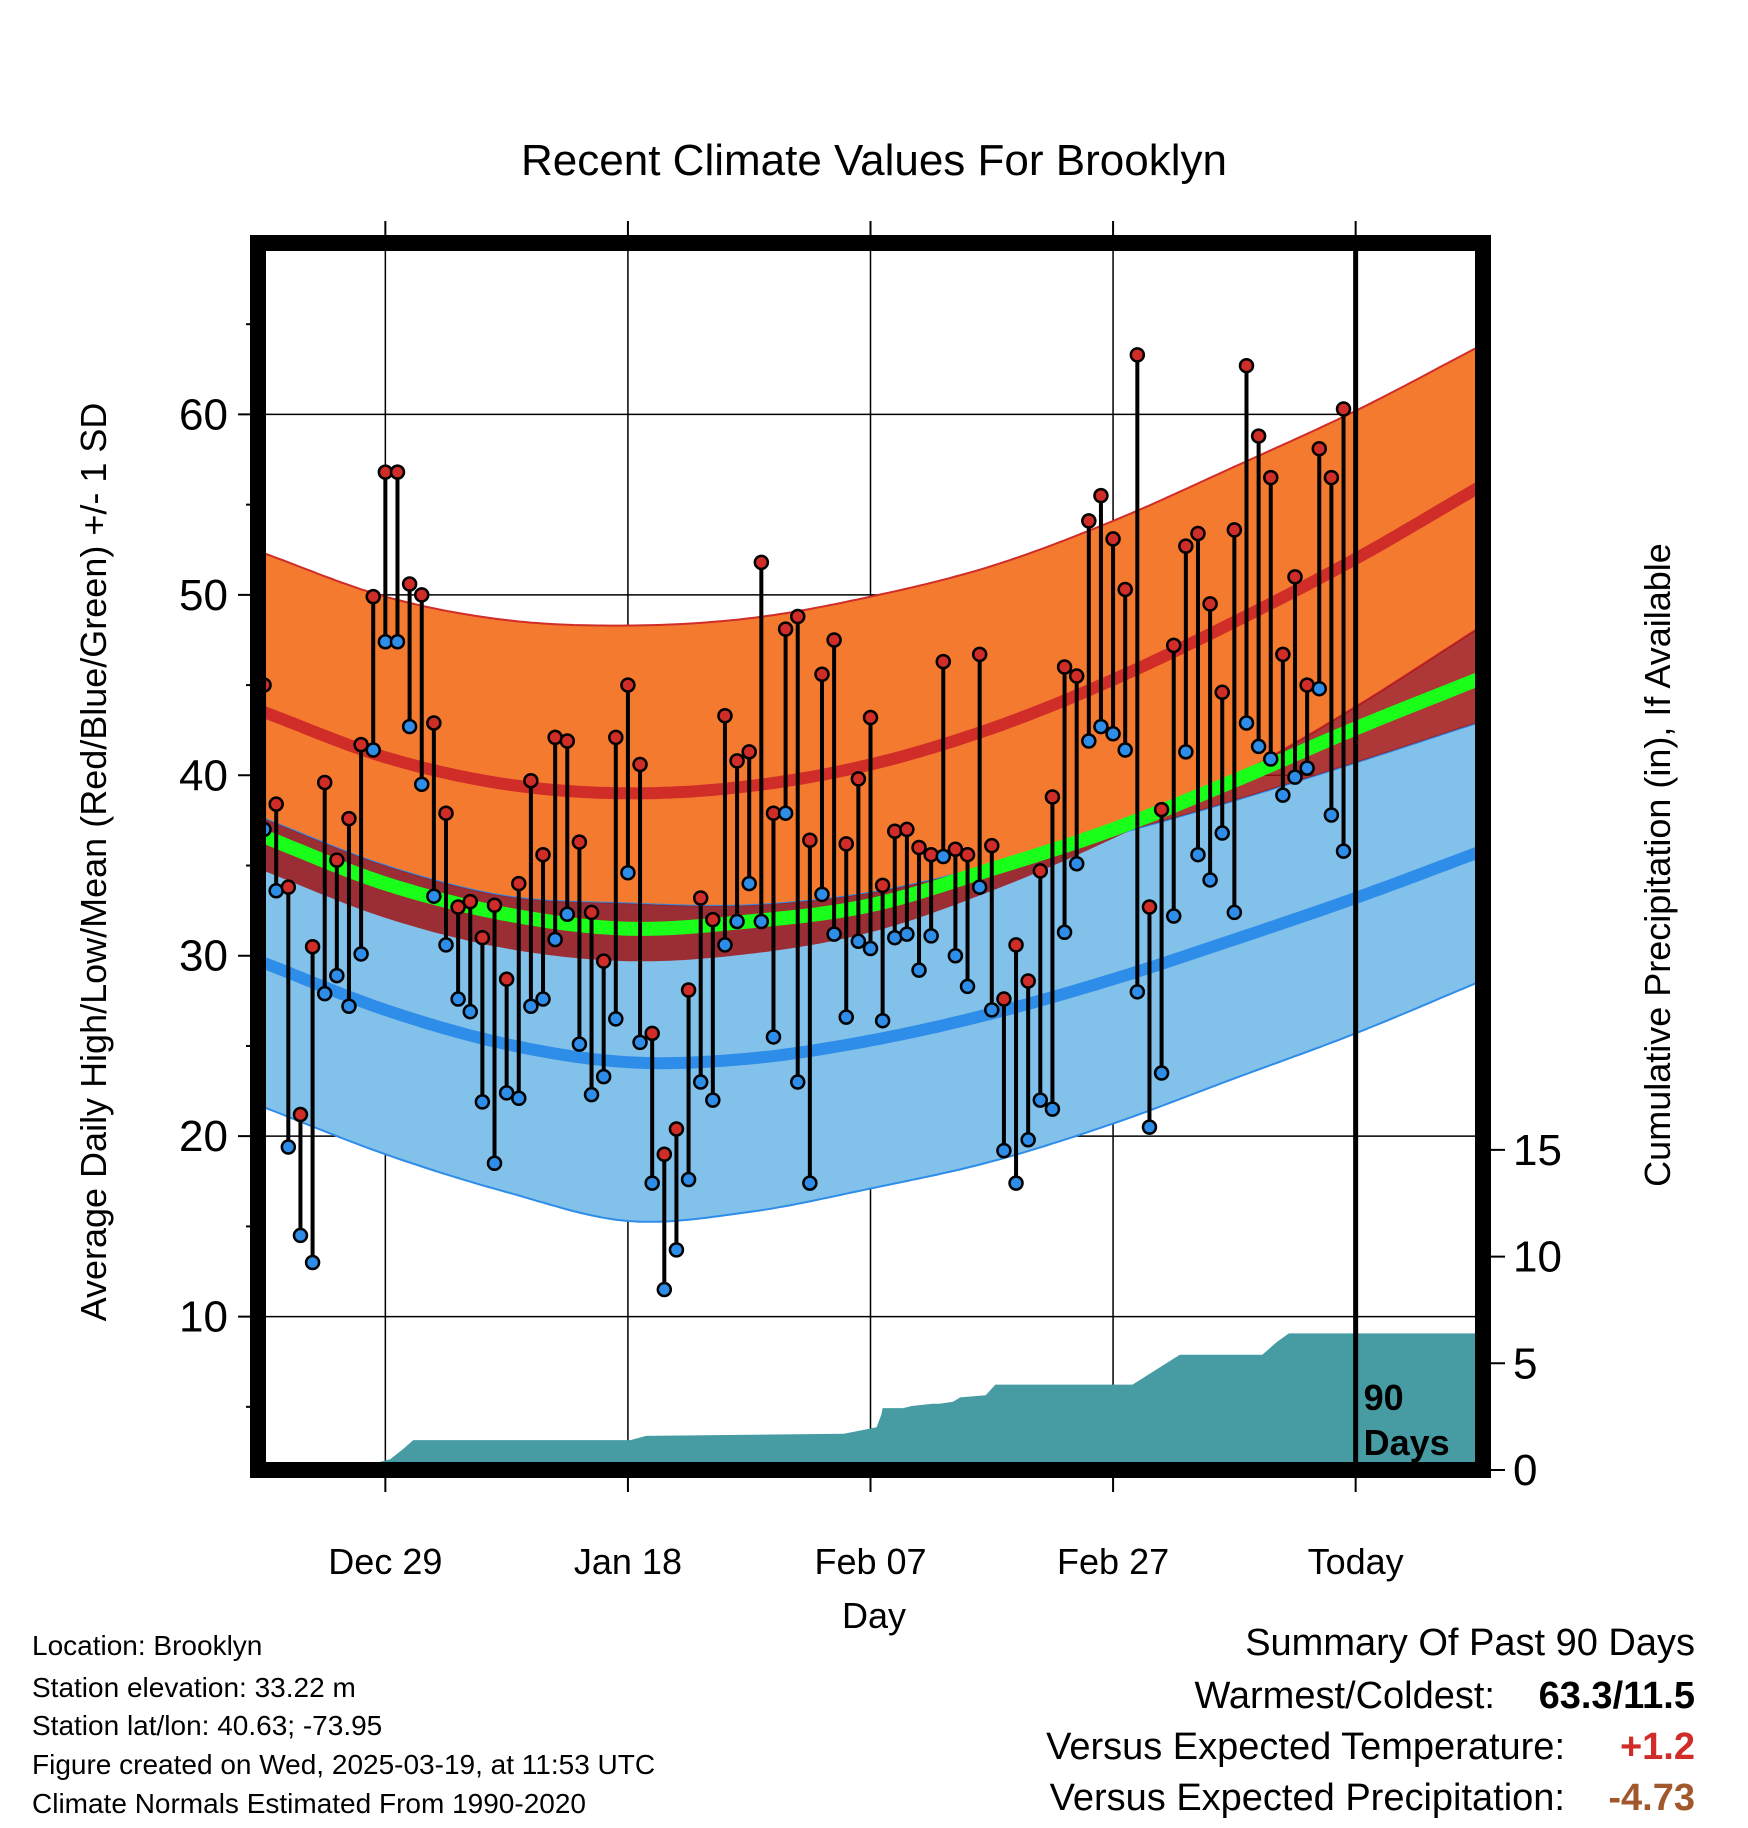  What do you see at coordinates (1651, 1798) in the screenshot?
I see `summary-precip-value: -4.73` at bounding box center [1651, 1798].